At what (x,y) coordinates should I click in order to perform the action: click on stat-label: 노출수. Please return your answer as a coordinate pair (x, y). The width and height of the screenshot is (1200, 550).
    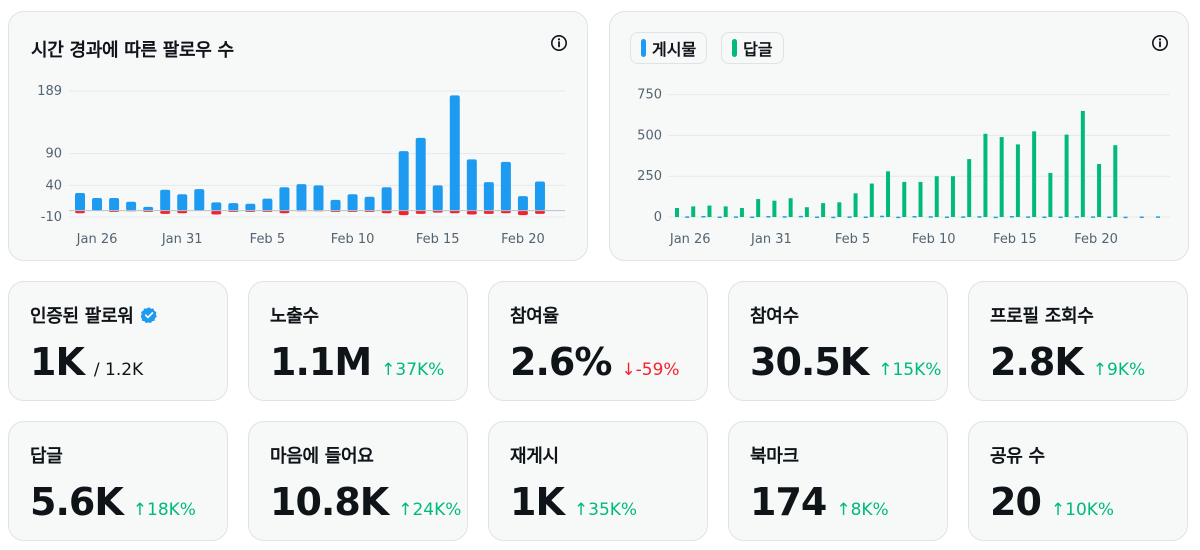
    Looking at the image, I should click on (294, 316).